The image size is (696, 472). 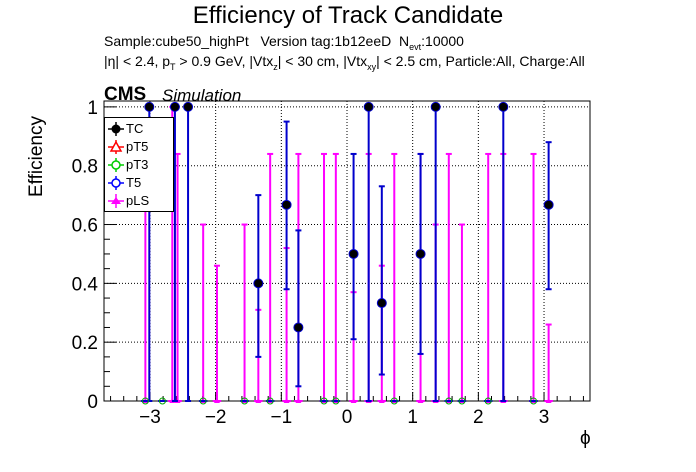 I want to click on cuts-sub1: T, so click(x=173, y=66).